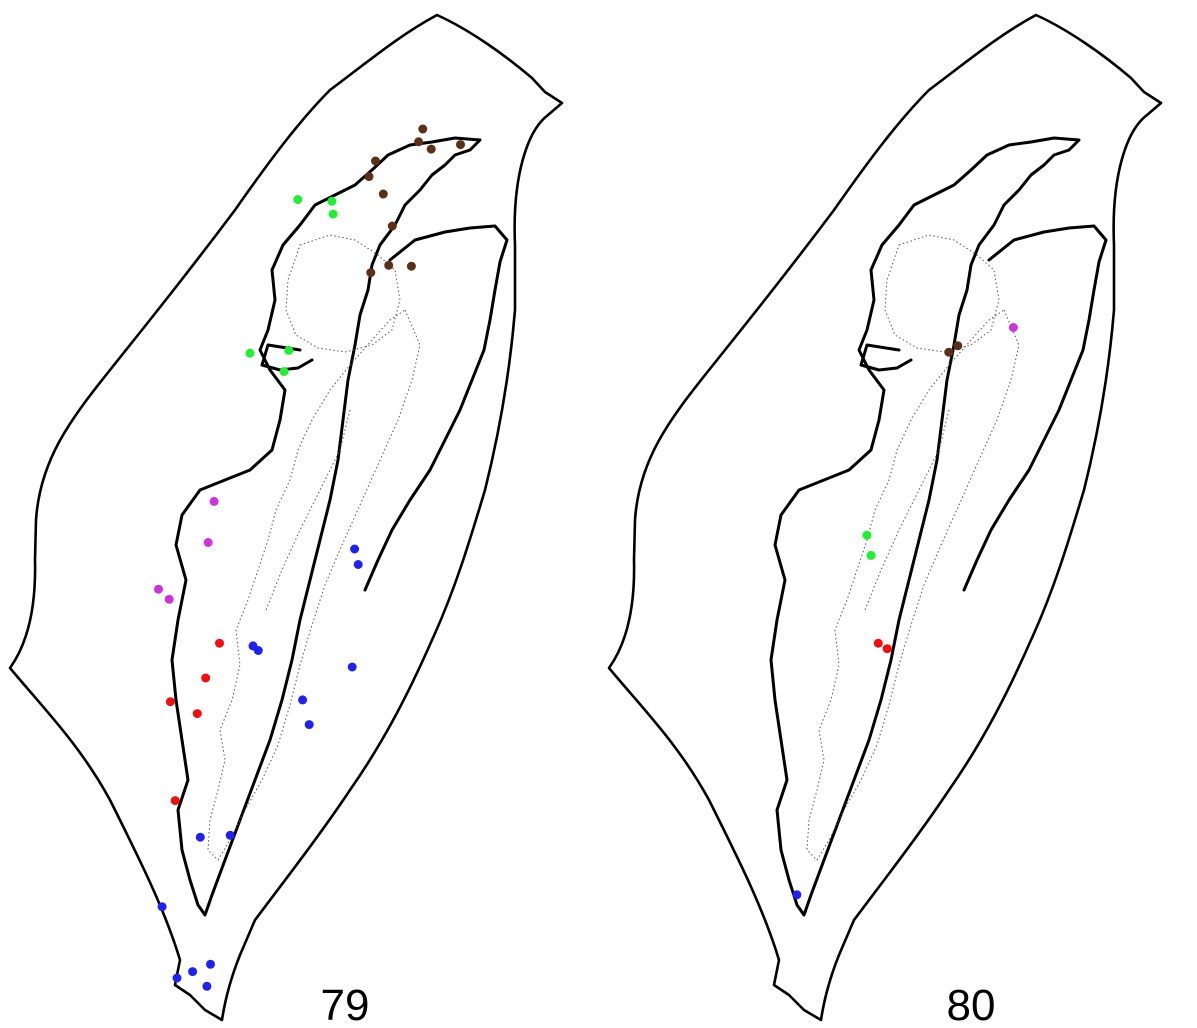 This screenshot has height=1028, width=1197. I want to click on occurrence-dots, so click(905, 611).